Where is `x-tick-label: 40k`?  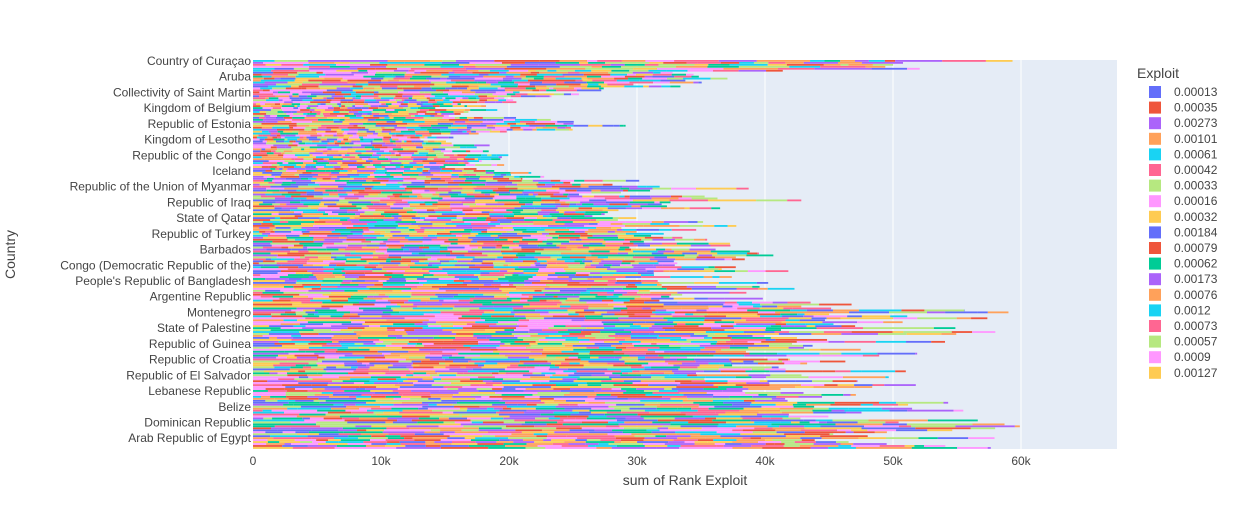 x-tick-label: 40k is located at coordinates (765, 461).